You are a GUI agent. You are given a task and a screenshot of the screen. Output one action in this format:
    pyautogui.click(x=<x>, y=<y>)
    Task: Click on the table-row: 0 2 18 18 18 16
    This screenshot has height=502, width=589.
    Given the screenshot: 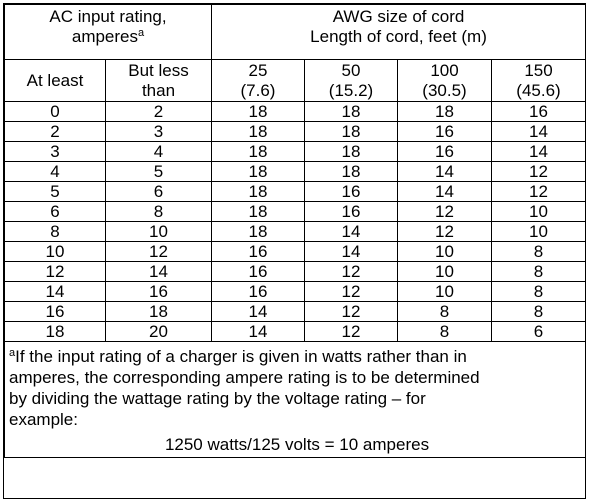 What is the action you would take?
    pyautogui.click(x=295, y=111)
    